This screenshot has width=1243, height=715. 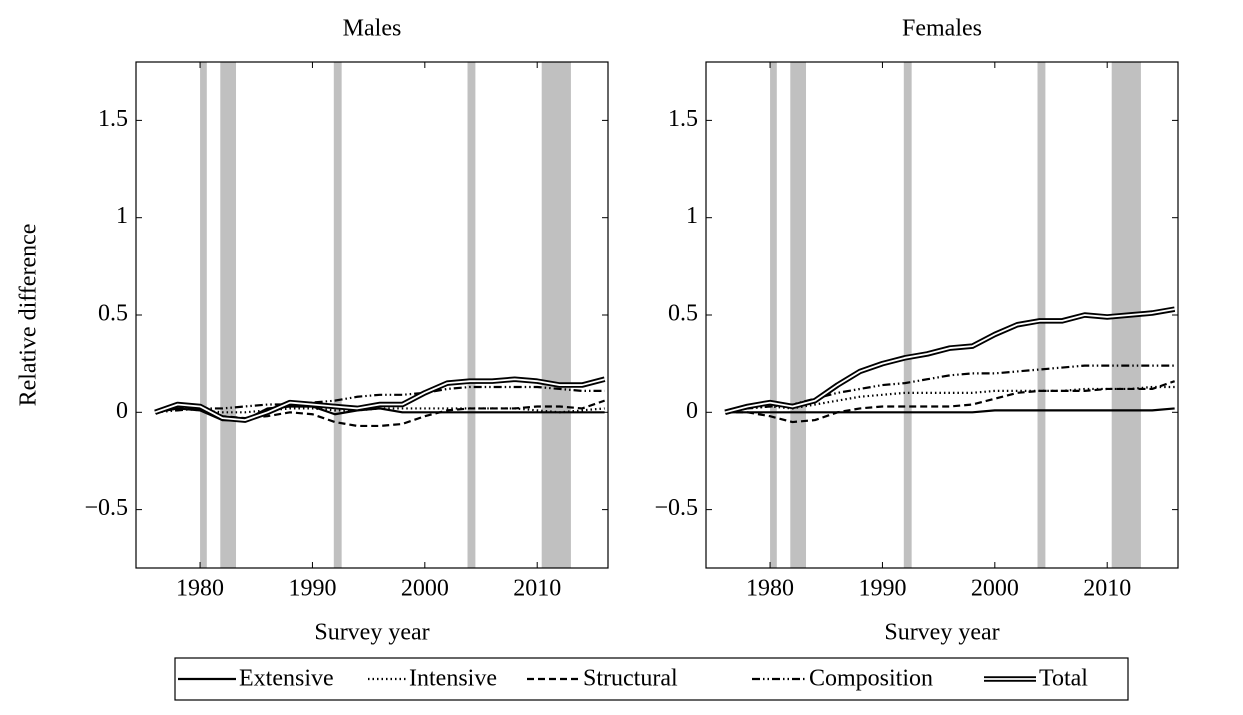 What do you see at coordinates (286, 679) in the screenshot?
I see `legend-label: Extensive` at bounding box center [286, 679].